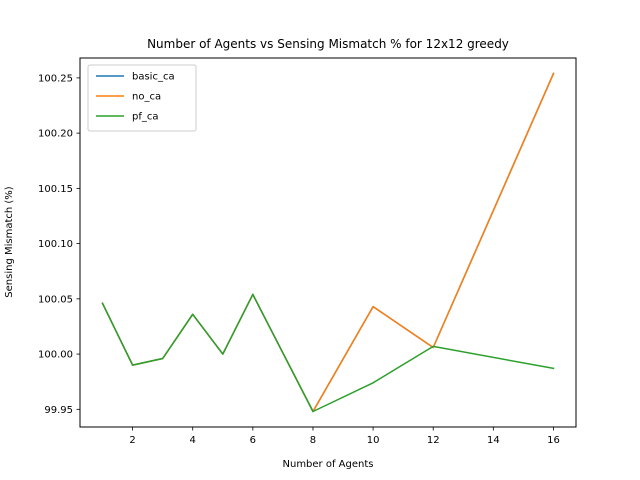  What do you see at coordinates (253, 440) in the screenshot?
I see `x-tick-label: 6` at bounding box center [253, 440].